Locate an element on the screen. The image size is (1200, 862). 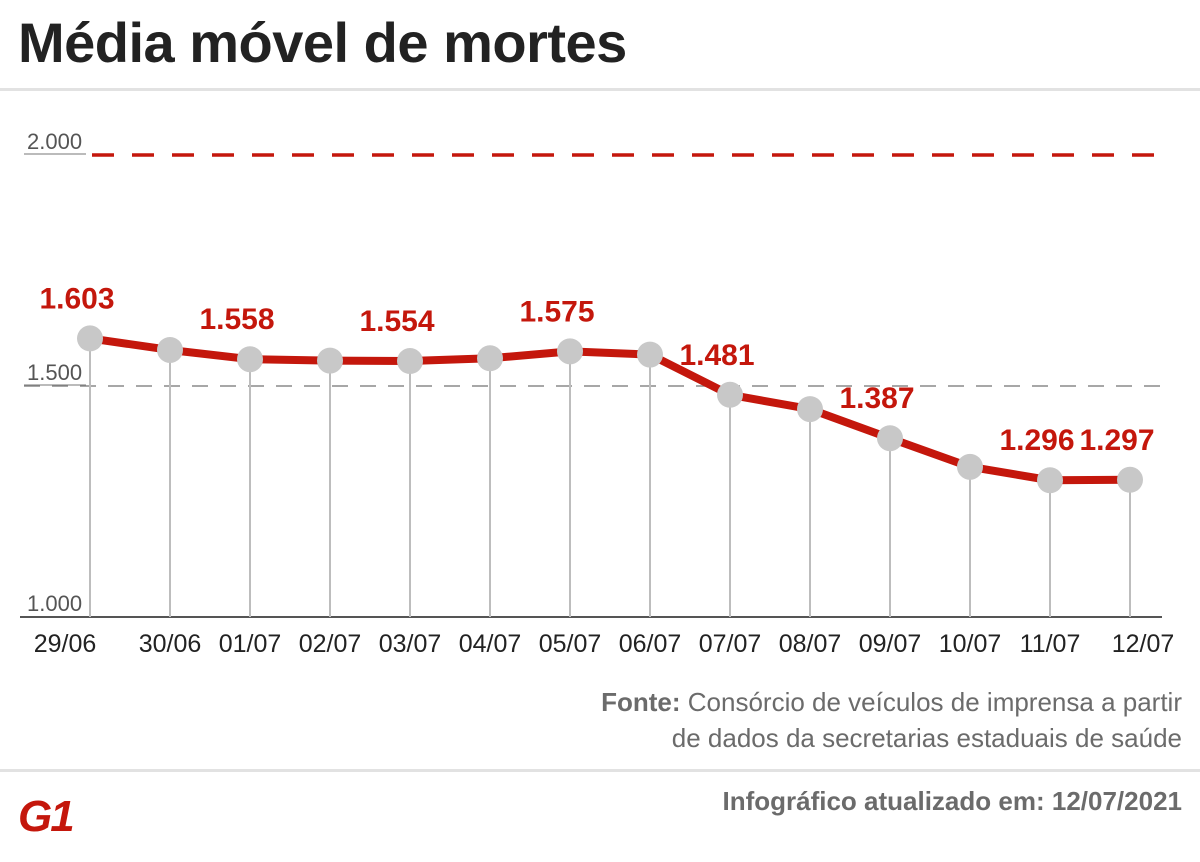
x-tick-label-2: 01/07 is located at coordinates (250, 644).